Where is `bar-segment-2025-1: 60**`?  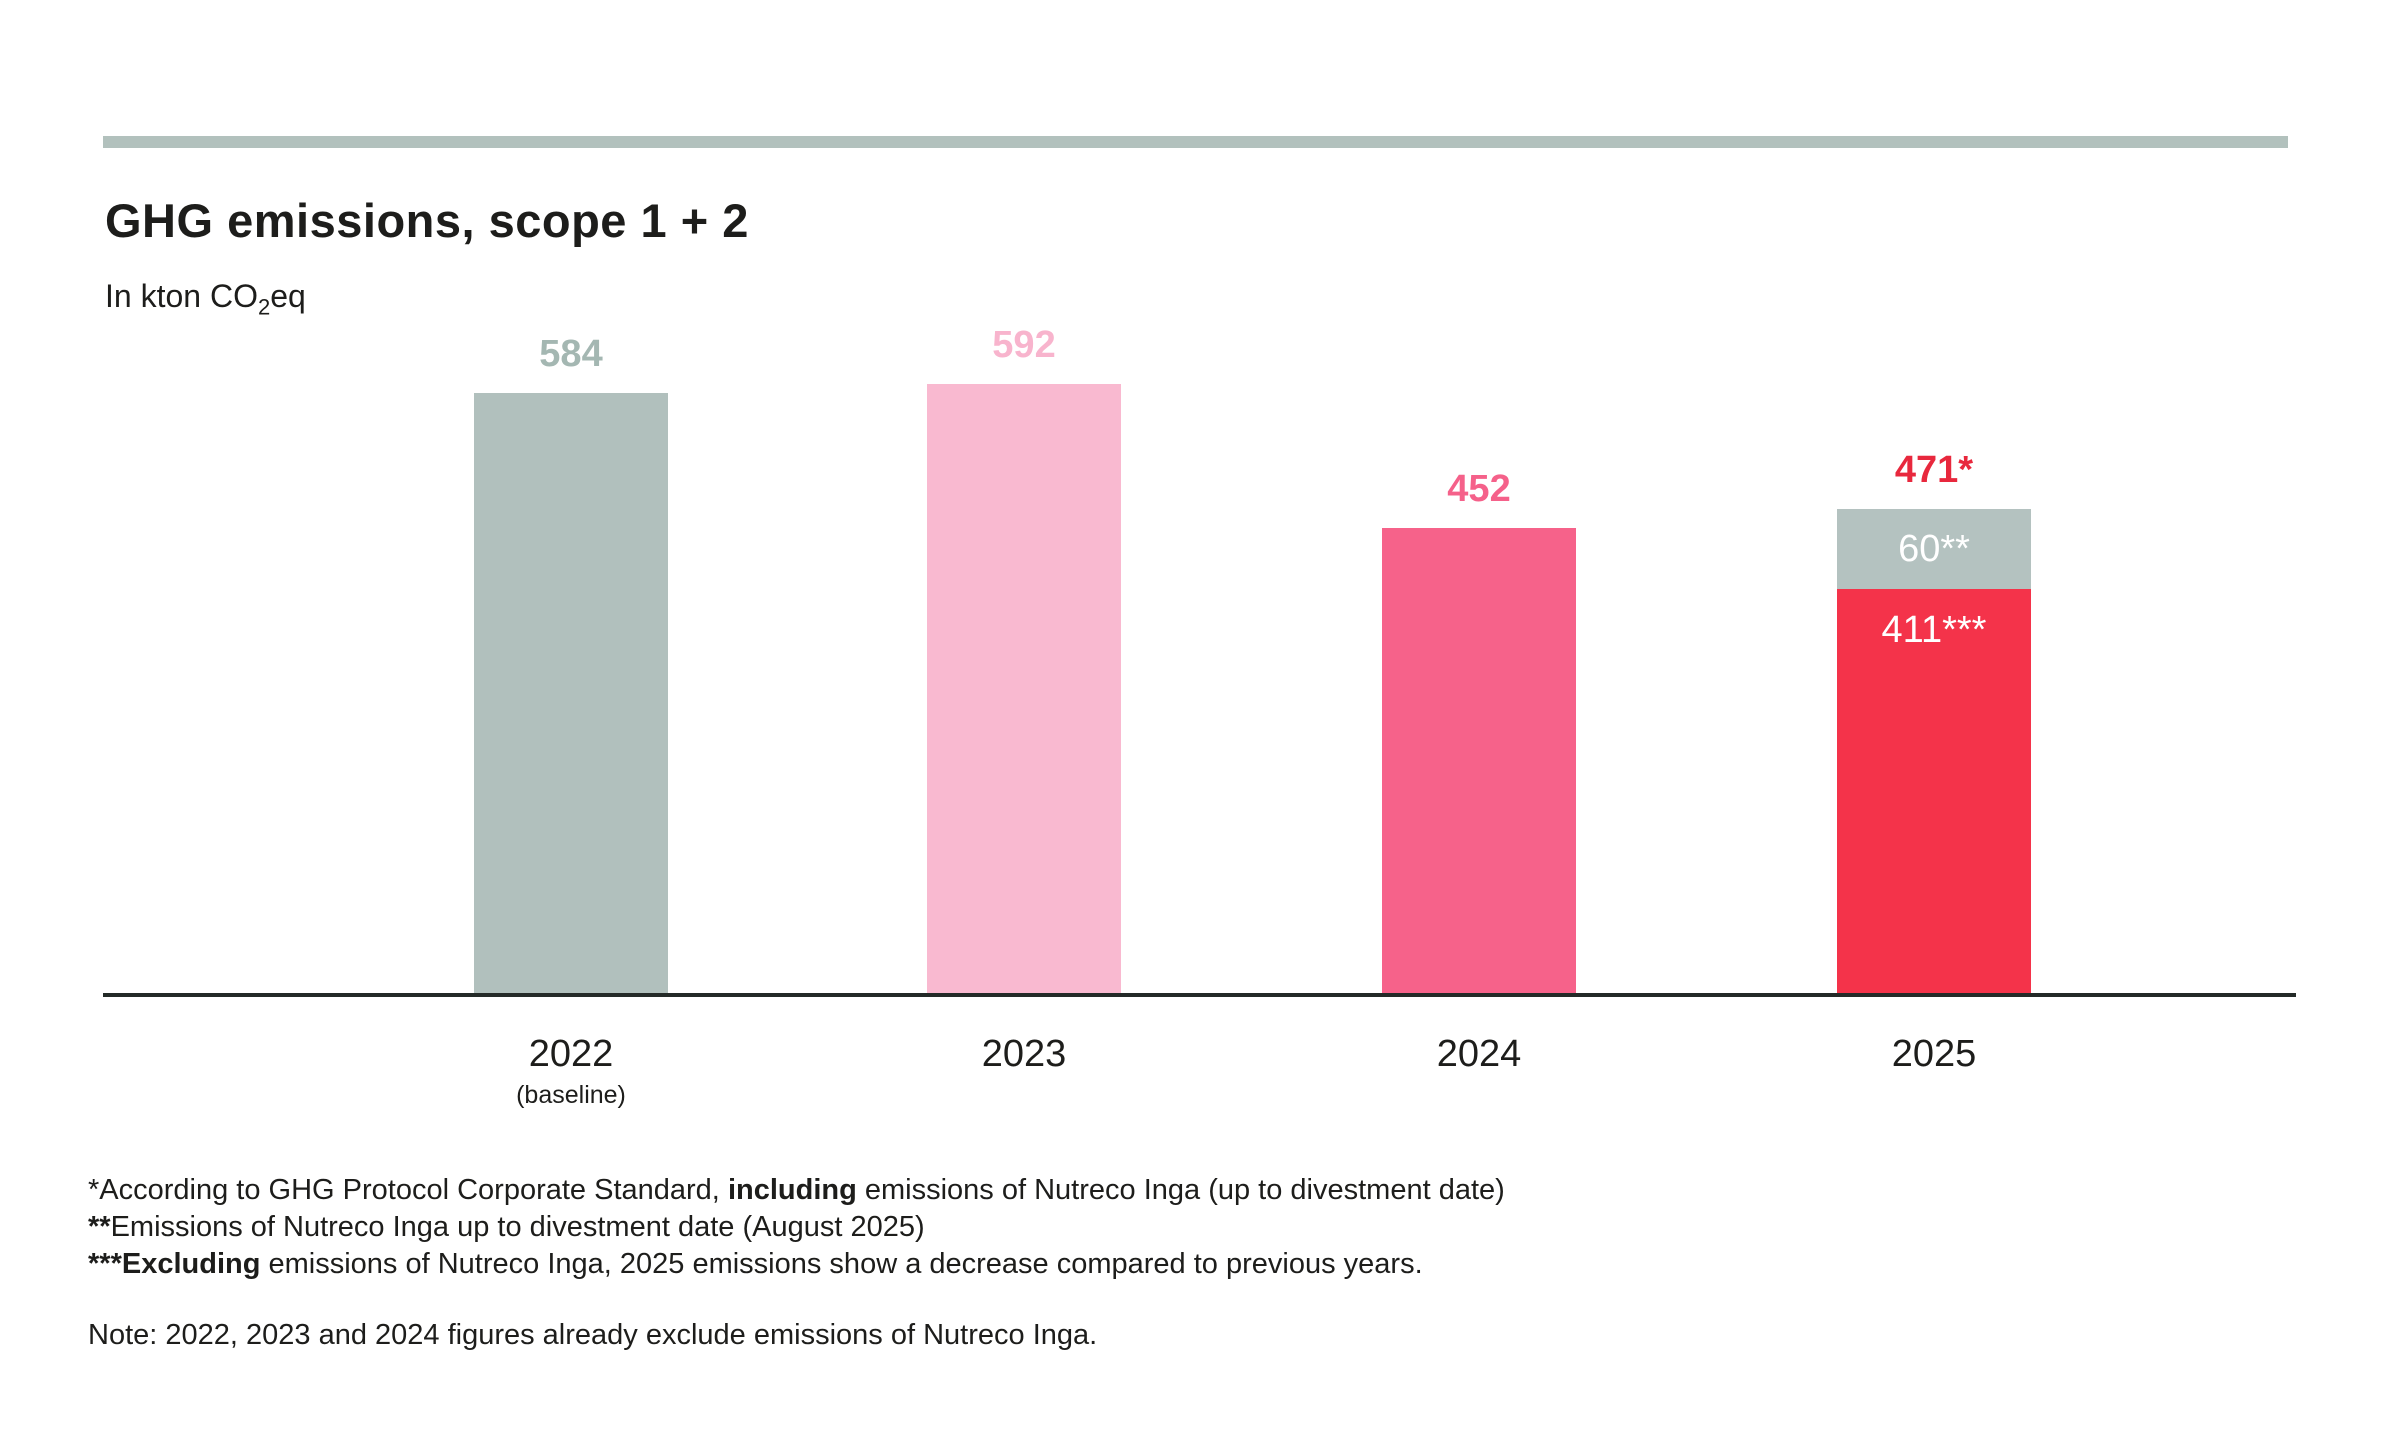 bar-segment-2025-1: 60** is located at coordinates (1934, 549).